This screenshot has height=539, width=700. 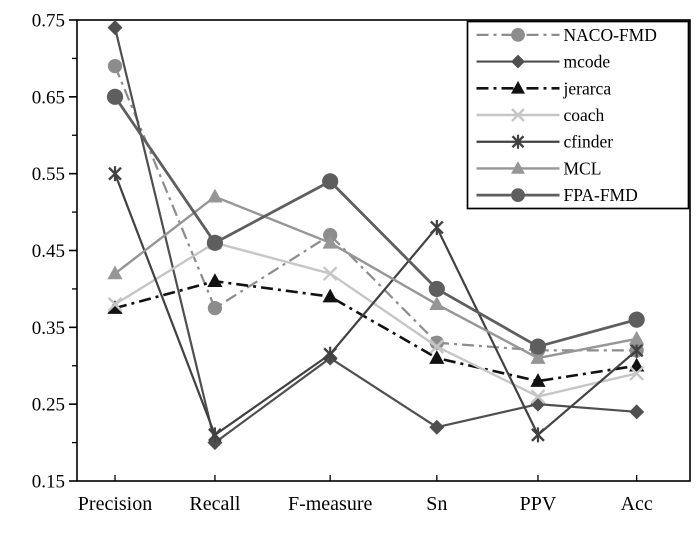 I want to click on legend-label-FPA-FMD: FPA-FMD, so click(x=601, y=195).